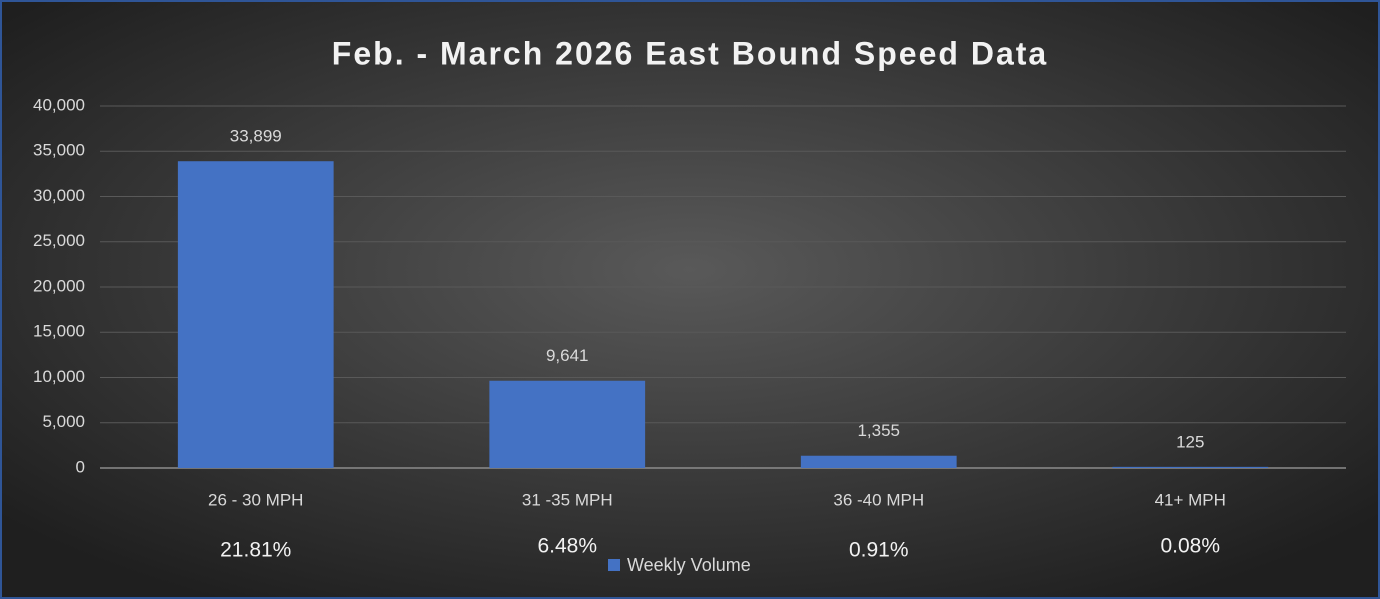 This screenshot has width=1380, height=599. What do you see at coordinates (878, 430) in the screenshot?
I see `data-label: 1,355` at bounding box center [878, 430].